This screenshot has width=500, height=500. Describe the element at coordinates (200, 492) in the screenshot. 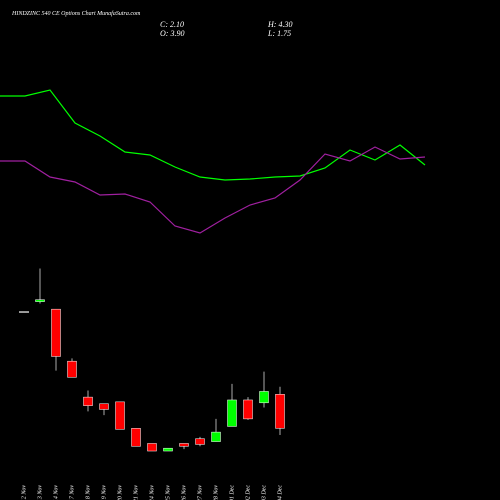

I see `x-tick-label: 27 Nov` at that location.